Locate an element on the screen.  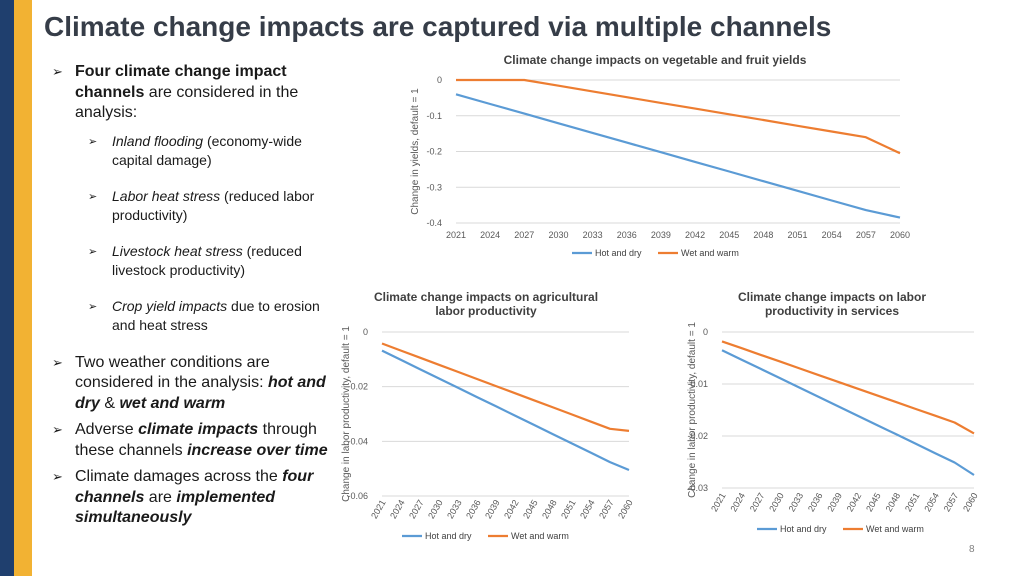
bullet-channels-bold: Four climate change impact channels is located at coordinates (181, 82).